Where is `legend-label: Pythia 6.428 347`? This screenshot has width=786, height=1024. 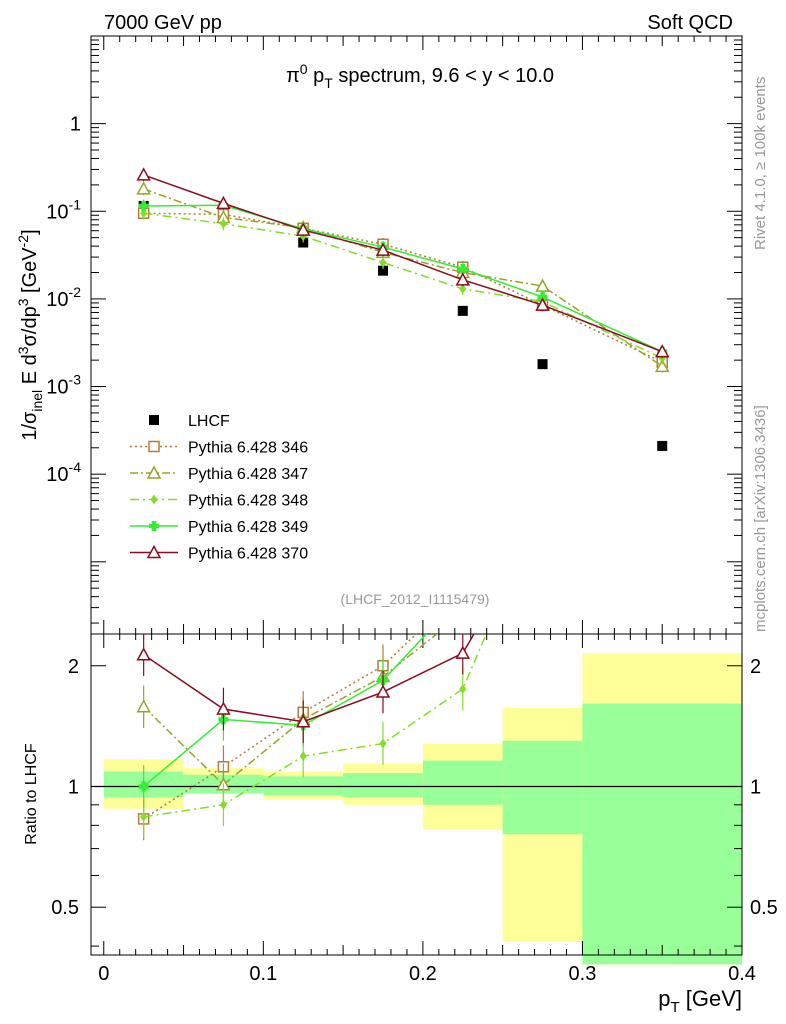
legend-label: Pythia 6.428 347 is located at coordinates (248, 474).